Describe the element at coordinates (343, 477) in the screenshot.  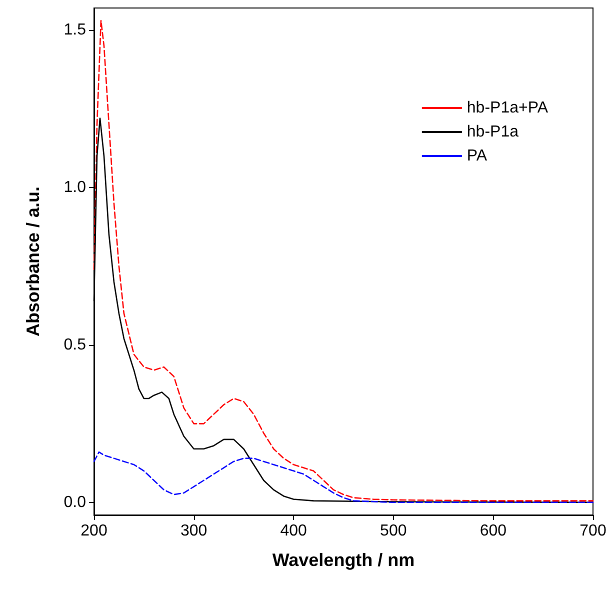
I see `line-series` at that location.